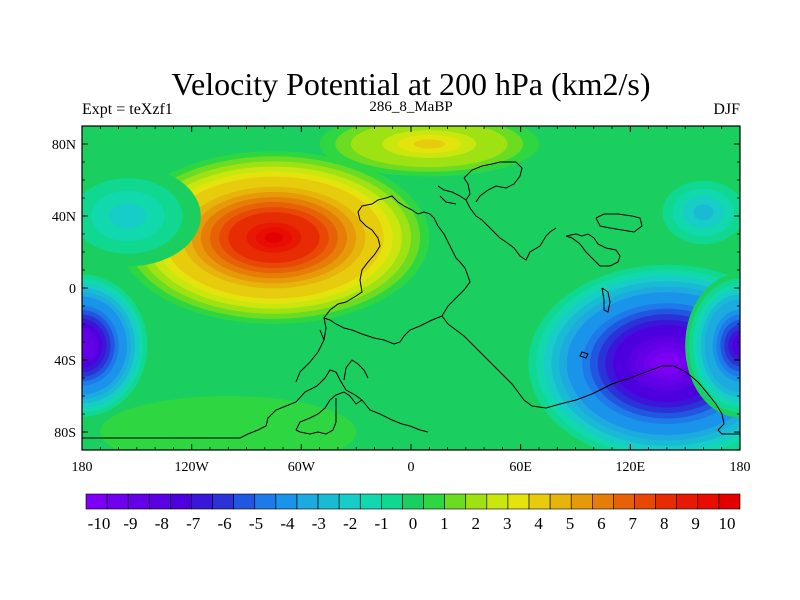 The image size is (800, 600). Describe the element at coordinates (631, 467) in the screenshot. I see `x-tick-label: 120E` at that location.